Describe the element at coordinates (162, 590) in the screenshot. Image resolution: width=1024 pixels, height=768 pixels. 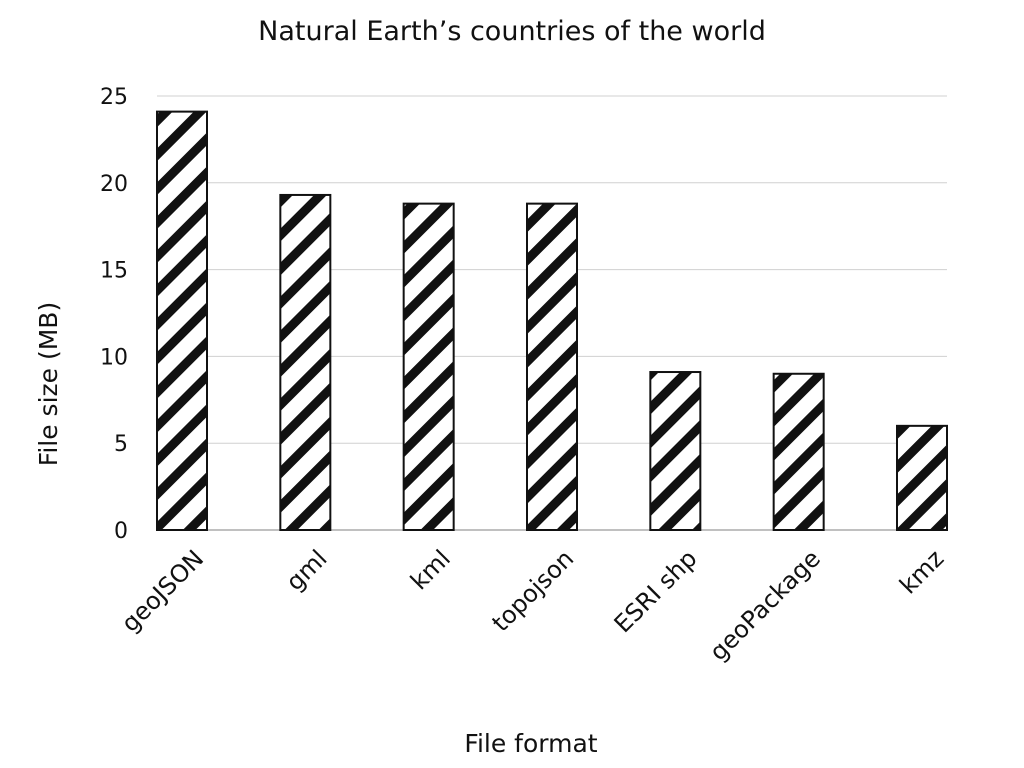
I see `x-tick-label: geoJSON` at that location.